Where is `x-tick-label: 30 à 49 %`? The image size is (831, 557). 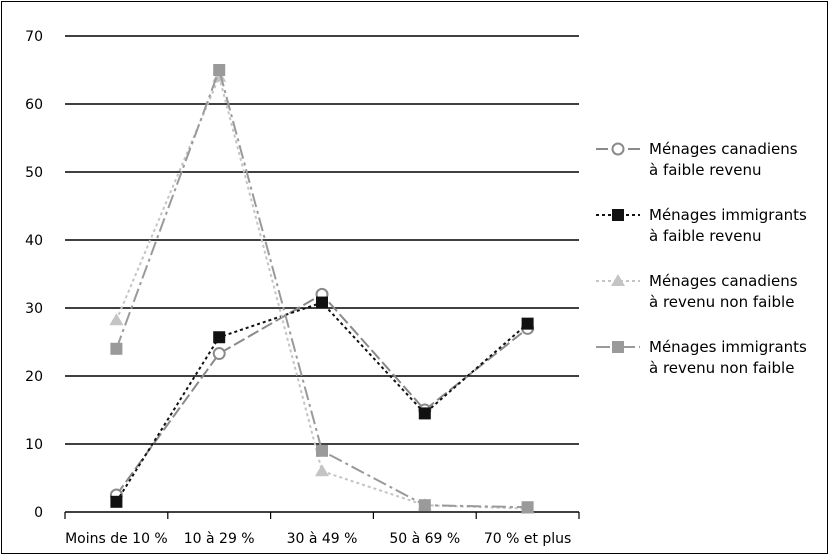 x-tick-label: 30 à 49 % is located at coordinates (322, 539).